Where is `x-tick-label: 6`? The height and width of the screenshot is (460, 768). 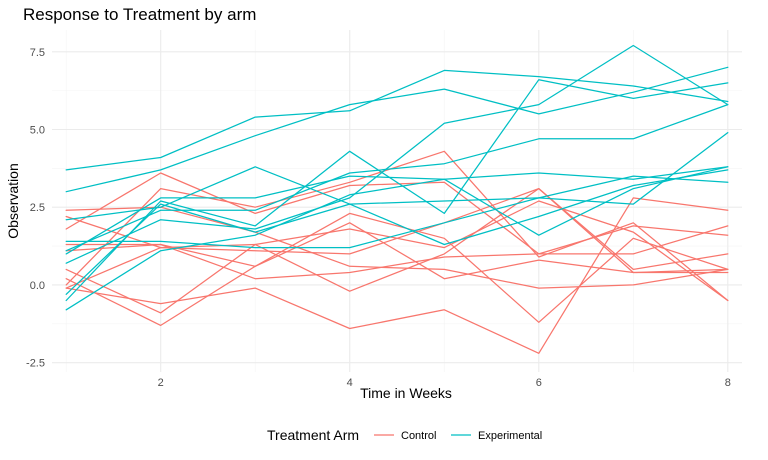 x-tick-label: 6 is located at coordinates (539, 383).